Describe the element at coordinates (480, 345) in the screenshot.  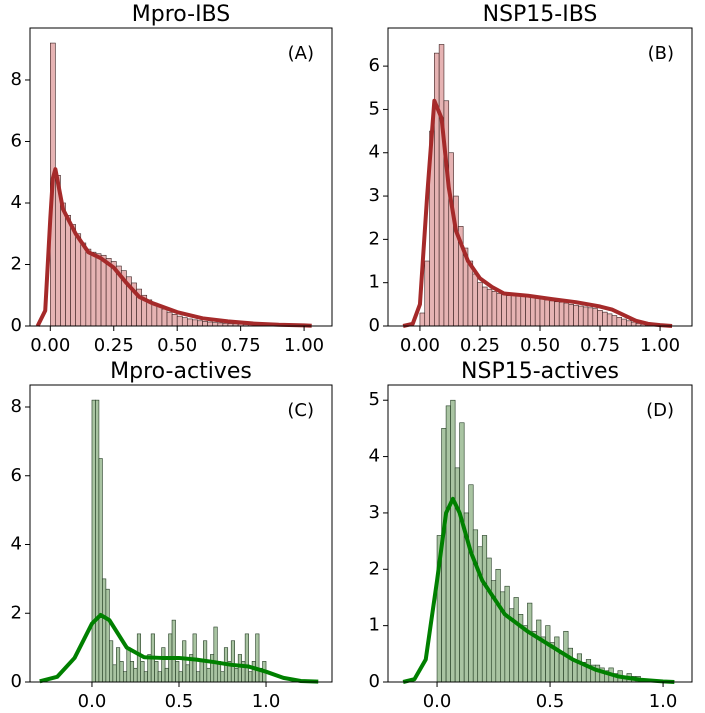
I see `x-tick-label: 0.25` at that location.